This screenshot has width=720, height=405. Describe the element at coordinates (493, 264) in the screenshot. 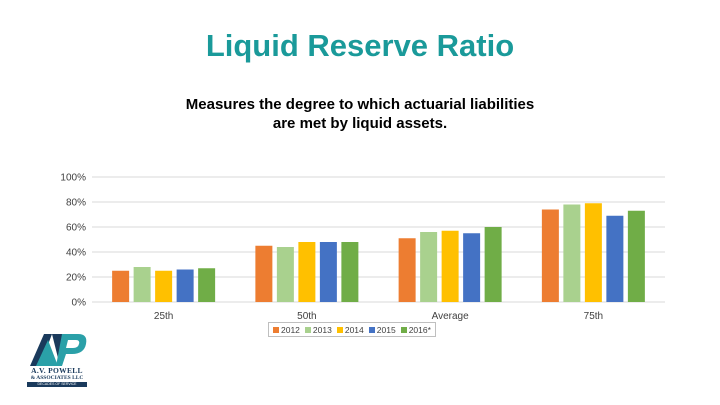

I see `bar-2016-average` at that location.